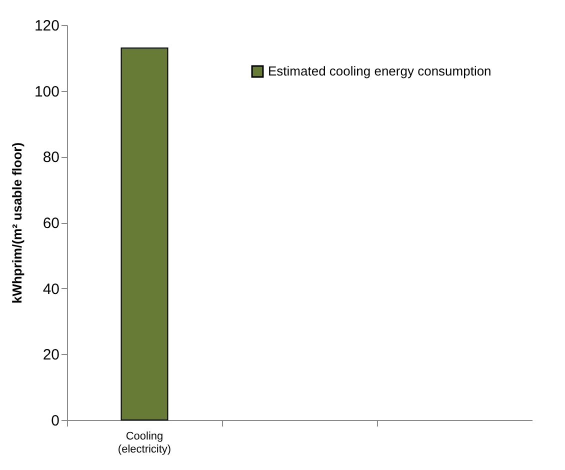  Describe the element at coordinates (51, 157) in the screenshot. I see `y-tick-label: 80` at that location.